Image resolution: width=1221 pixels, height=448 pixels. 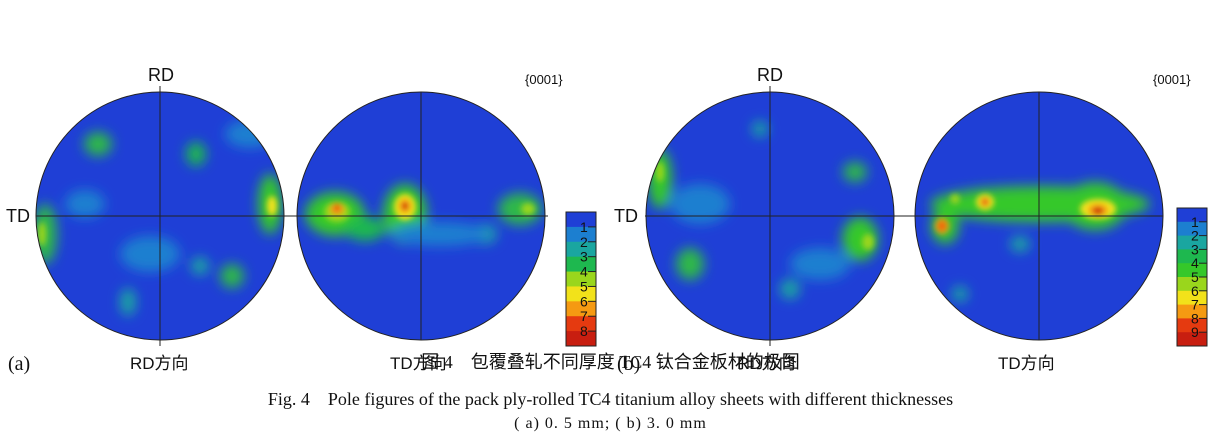 I want to click on rd-label-b: RD, so click(x=770, y=75).